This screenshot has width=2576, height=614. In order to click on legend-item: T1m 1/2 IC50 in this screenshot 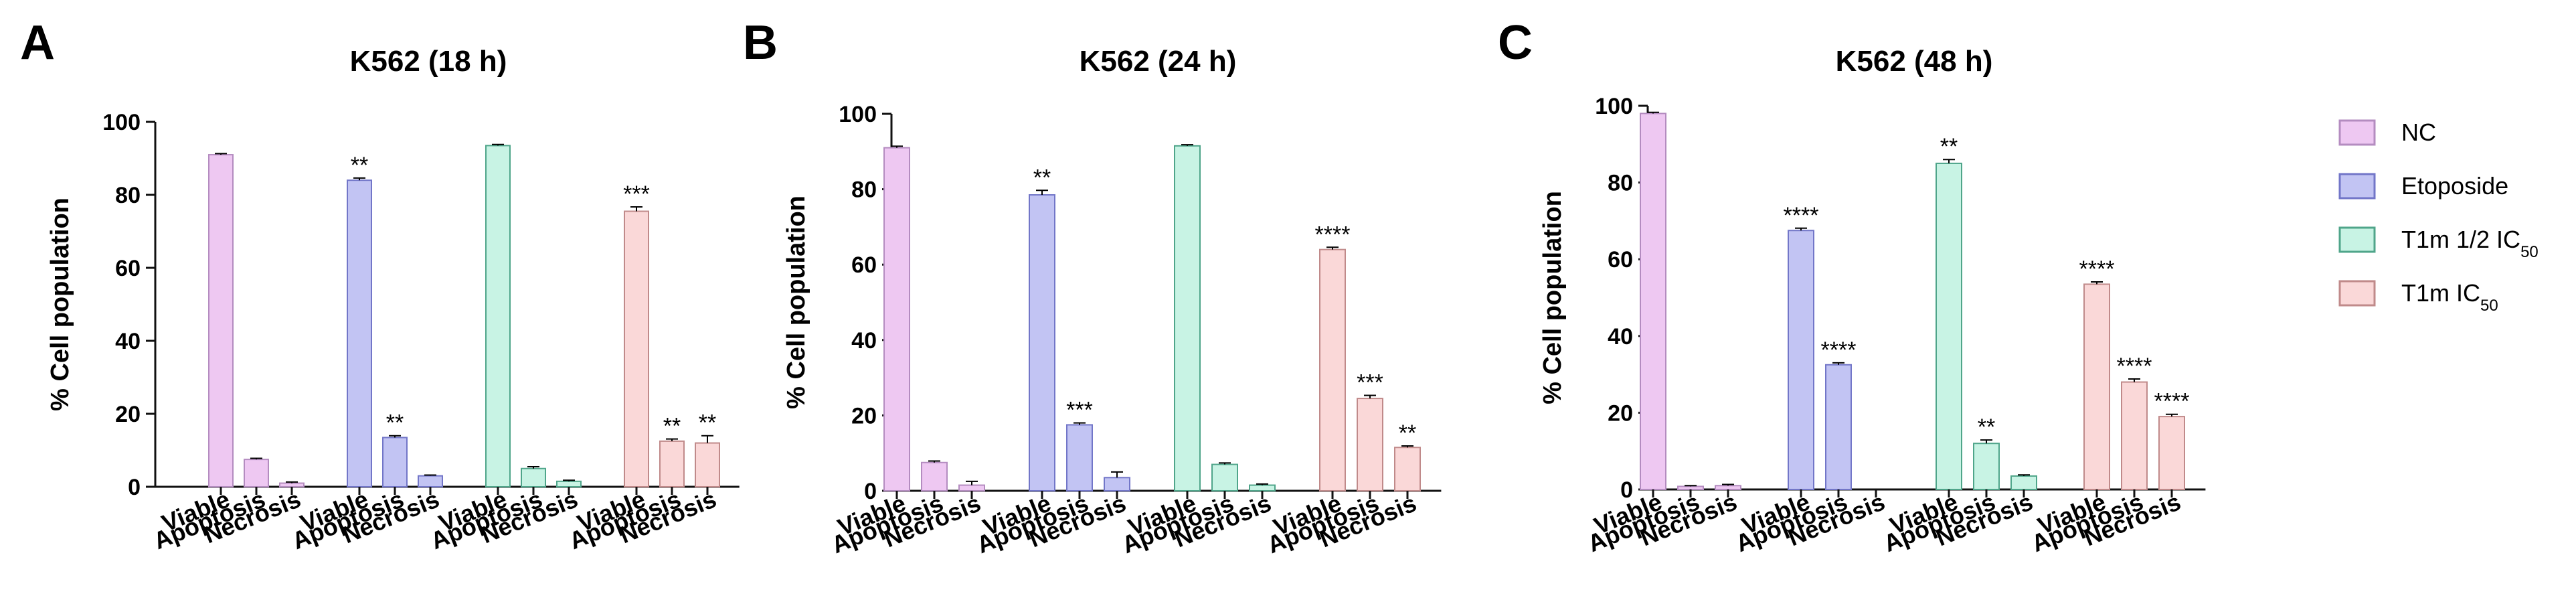, I will do `click(2438, 243)`.